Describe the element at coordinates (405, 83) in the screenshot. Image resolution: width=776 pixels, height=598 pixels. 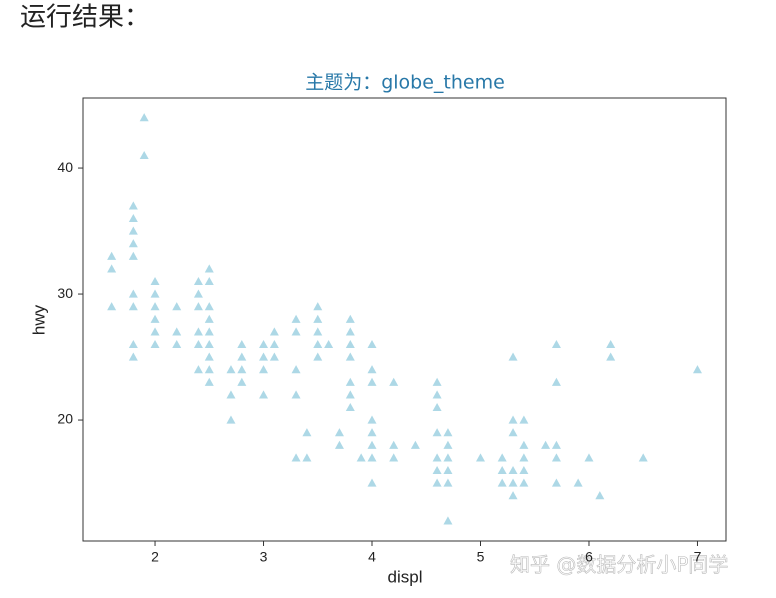
I see `chart-title: 主题为：globe_theme` at that location.